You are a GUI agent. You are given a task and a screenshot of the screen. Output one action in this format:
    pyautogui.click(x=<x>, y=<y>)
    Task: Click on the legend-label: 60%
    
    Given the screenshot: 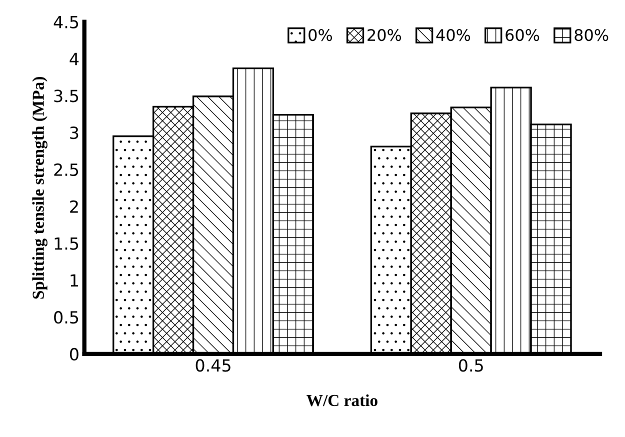 What is the action you would take?
    pyautogui.click(x=523, y=35)
    